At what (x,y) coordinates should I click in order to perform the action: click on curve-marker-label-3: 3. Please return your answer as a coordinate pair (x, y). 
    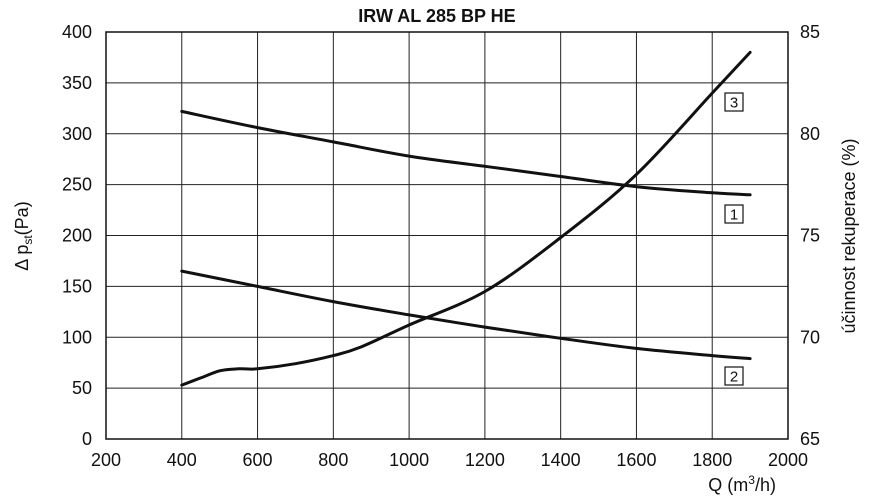
    Looking at the image, I should click on (734, 103).